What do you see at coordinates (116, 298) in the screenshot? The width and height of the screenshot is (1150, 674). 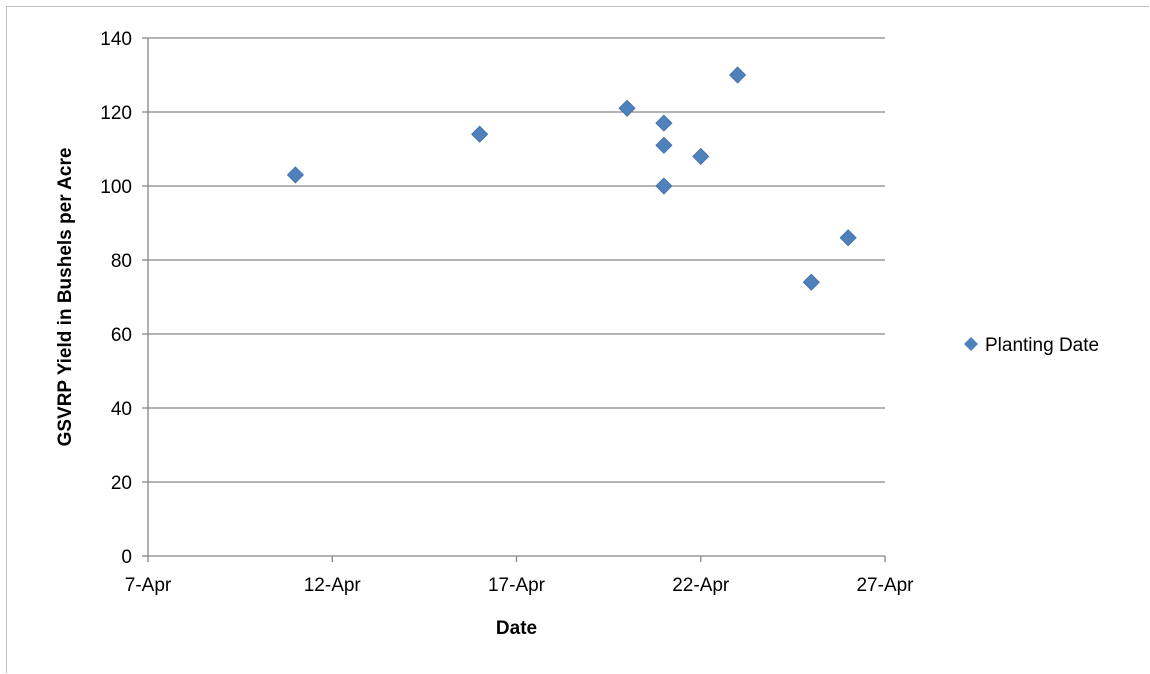 I see `y-tick-labels: 0 20 40 60 80 100 120 140` at bounding box center [116, 298].